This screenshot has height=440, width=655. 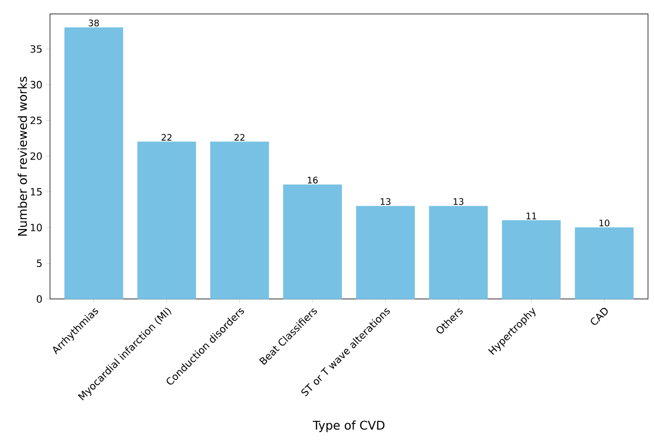 What do you see at coordinates (36, 228) in the screenshot?
I see `y-tick-label: 10` at bounding box center [36, 228].